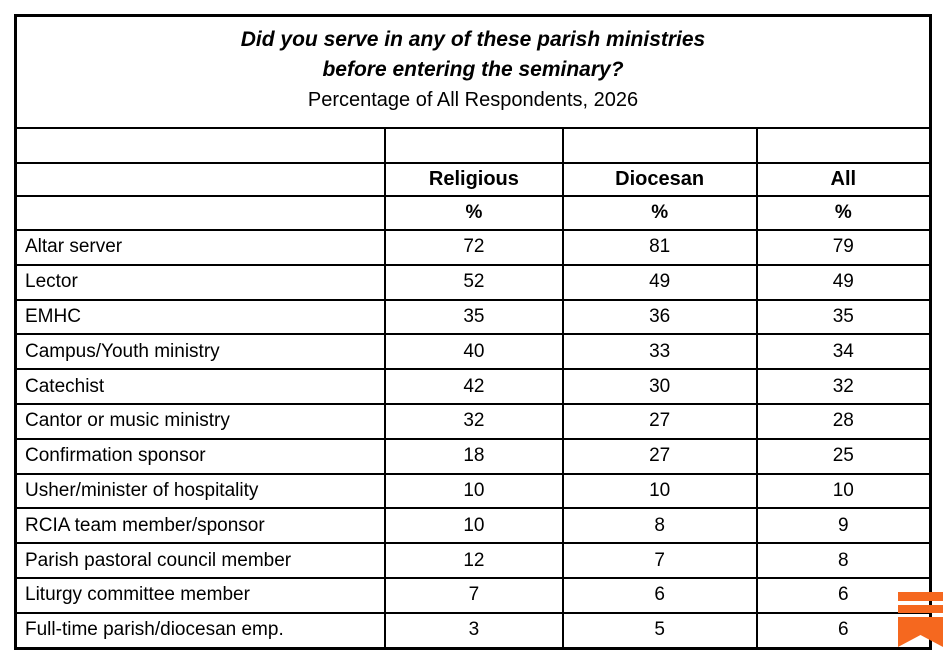  What do you see at coordinates (659, 630) in the screenshot?
I see `value-diocesan: 5` at bounding box center [659, 630].